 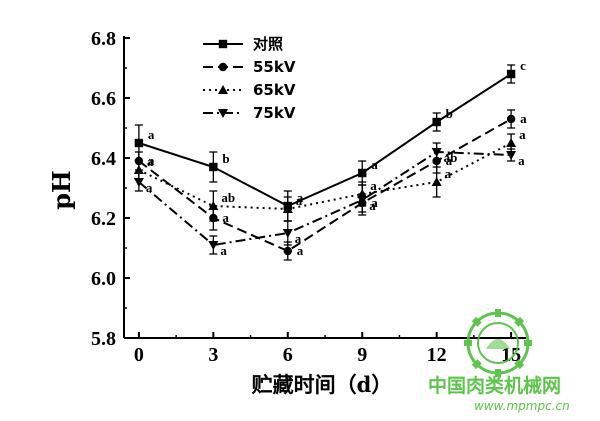 What do you see at coordinates (274, 90) in the screenshot?
I see `legend-label: 65kV` at bounding box center [274, 90].